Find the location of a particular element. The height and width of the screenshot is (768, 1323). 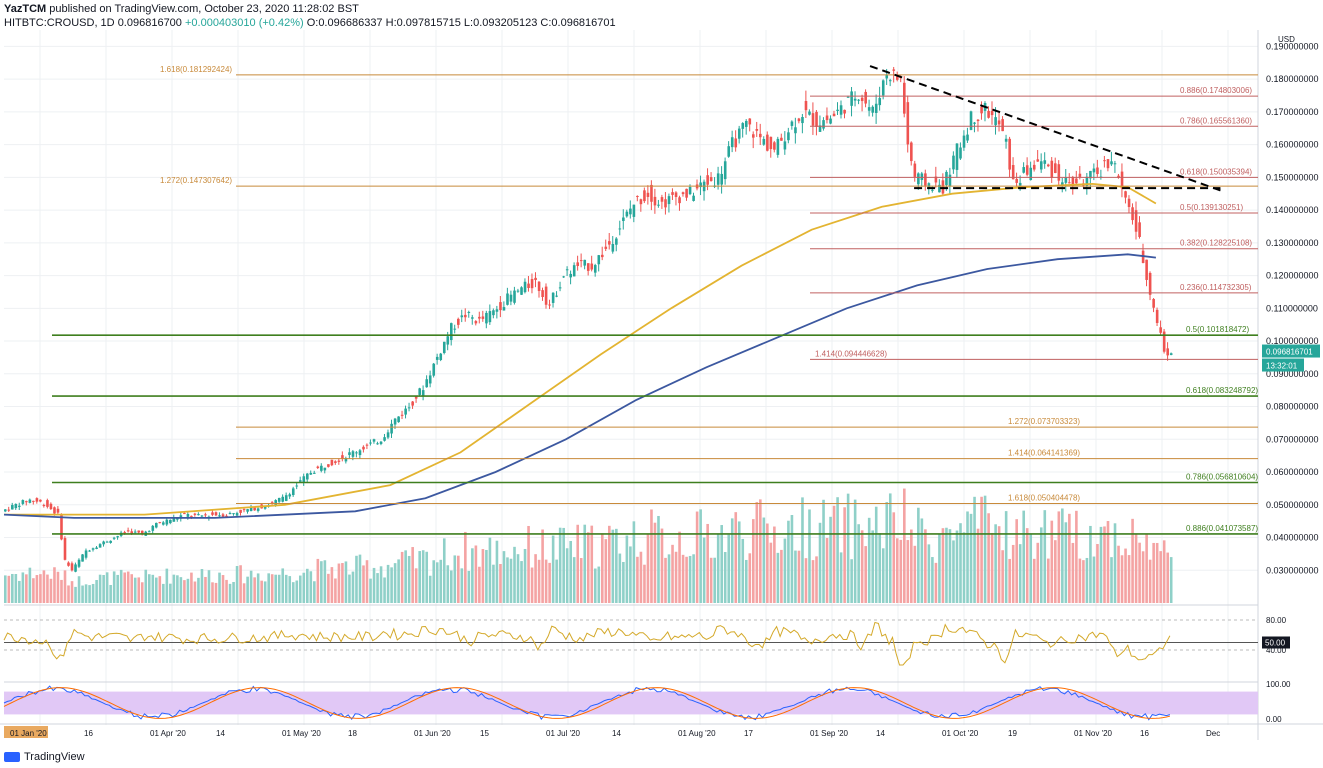

y-tick-label: 0.110000000 is located at coordinates (1292, 308).